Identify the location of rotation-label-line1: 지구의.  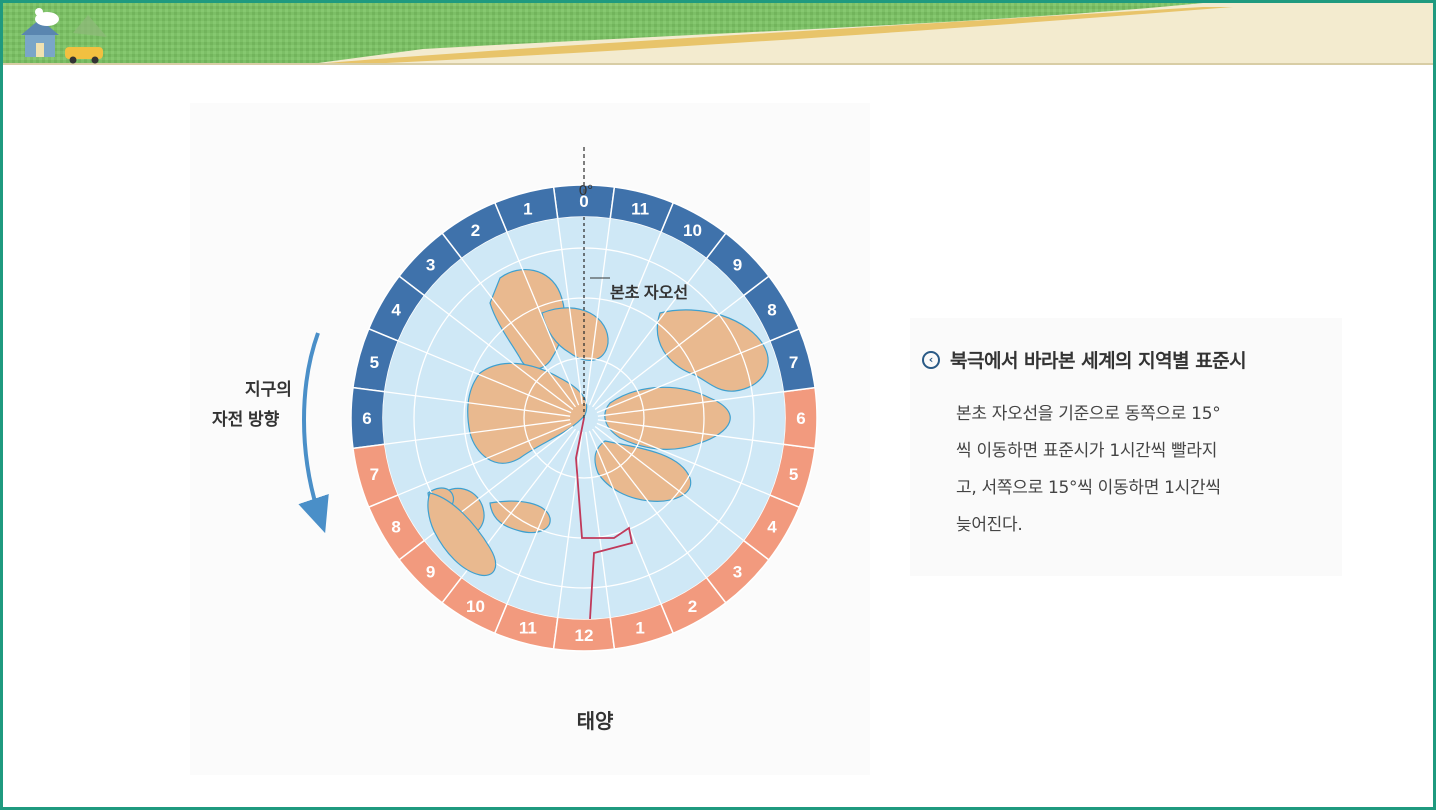
(268, 389).